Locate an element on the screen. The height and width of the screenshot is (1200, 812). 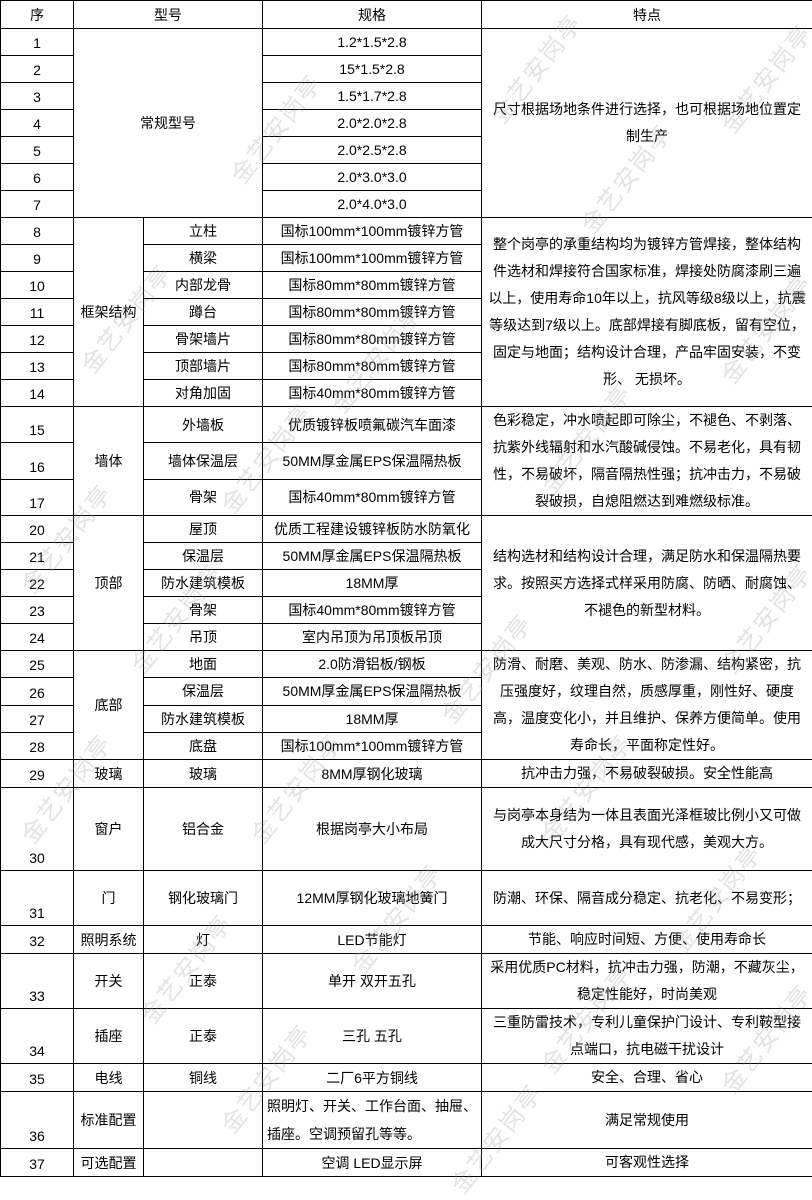
seq-cell: 21 is located at coordinates (37, 556).